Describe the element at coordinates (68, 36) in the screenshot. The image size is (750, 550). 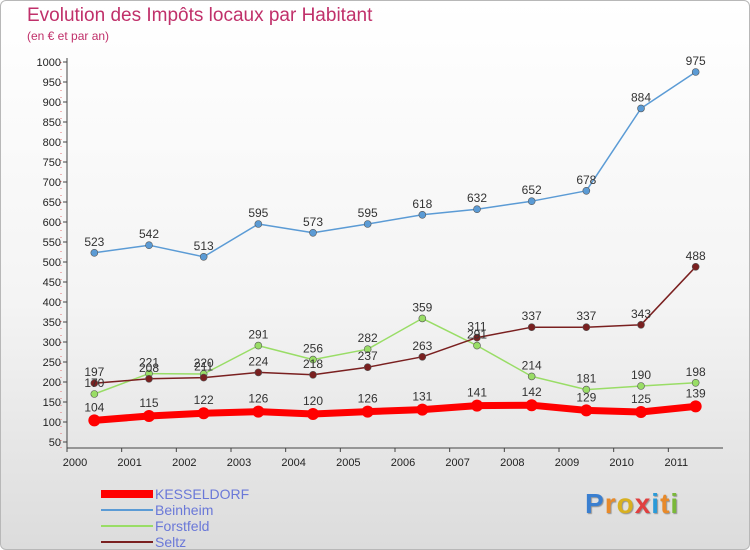
I see `chart-subtitle: (en € et par an)` at that location.